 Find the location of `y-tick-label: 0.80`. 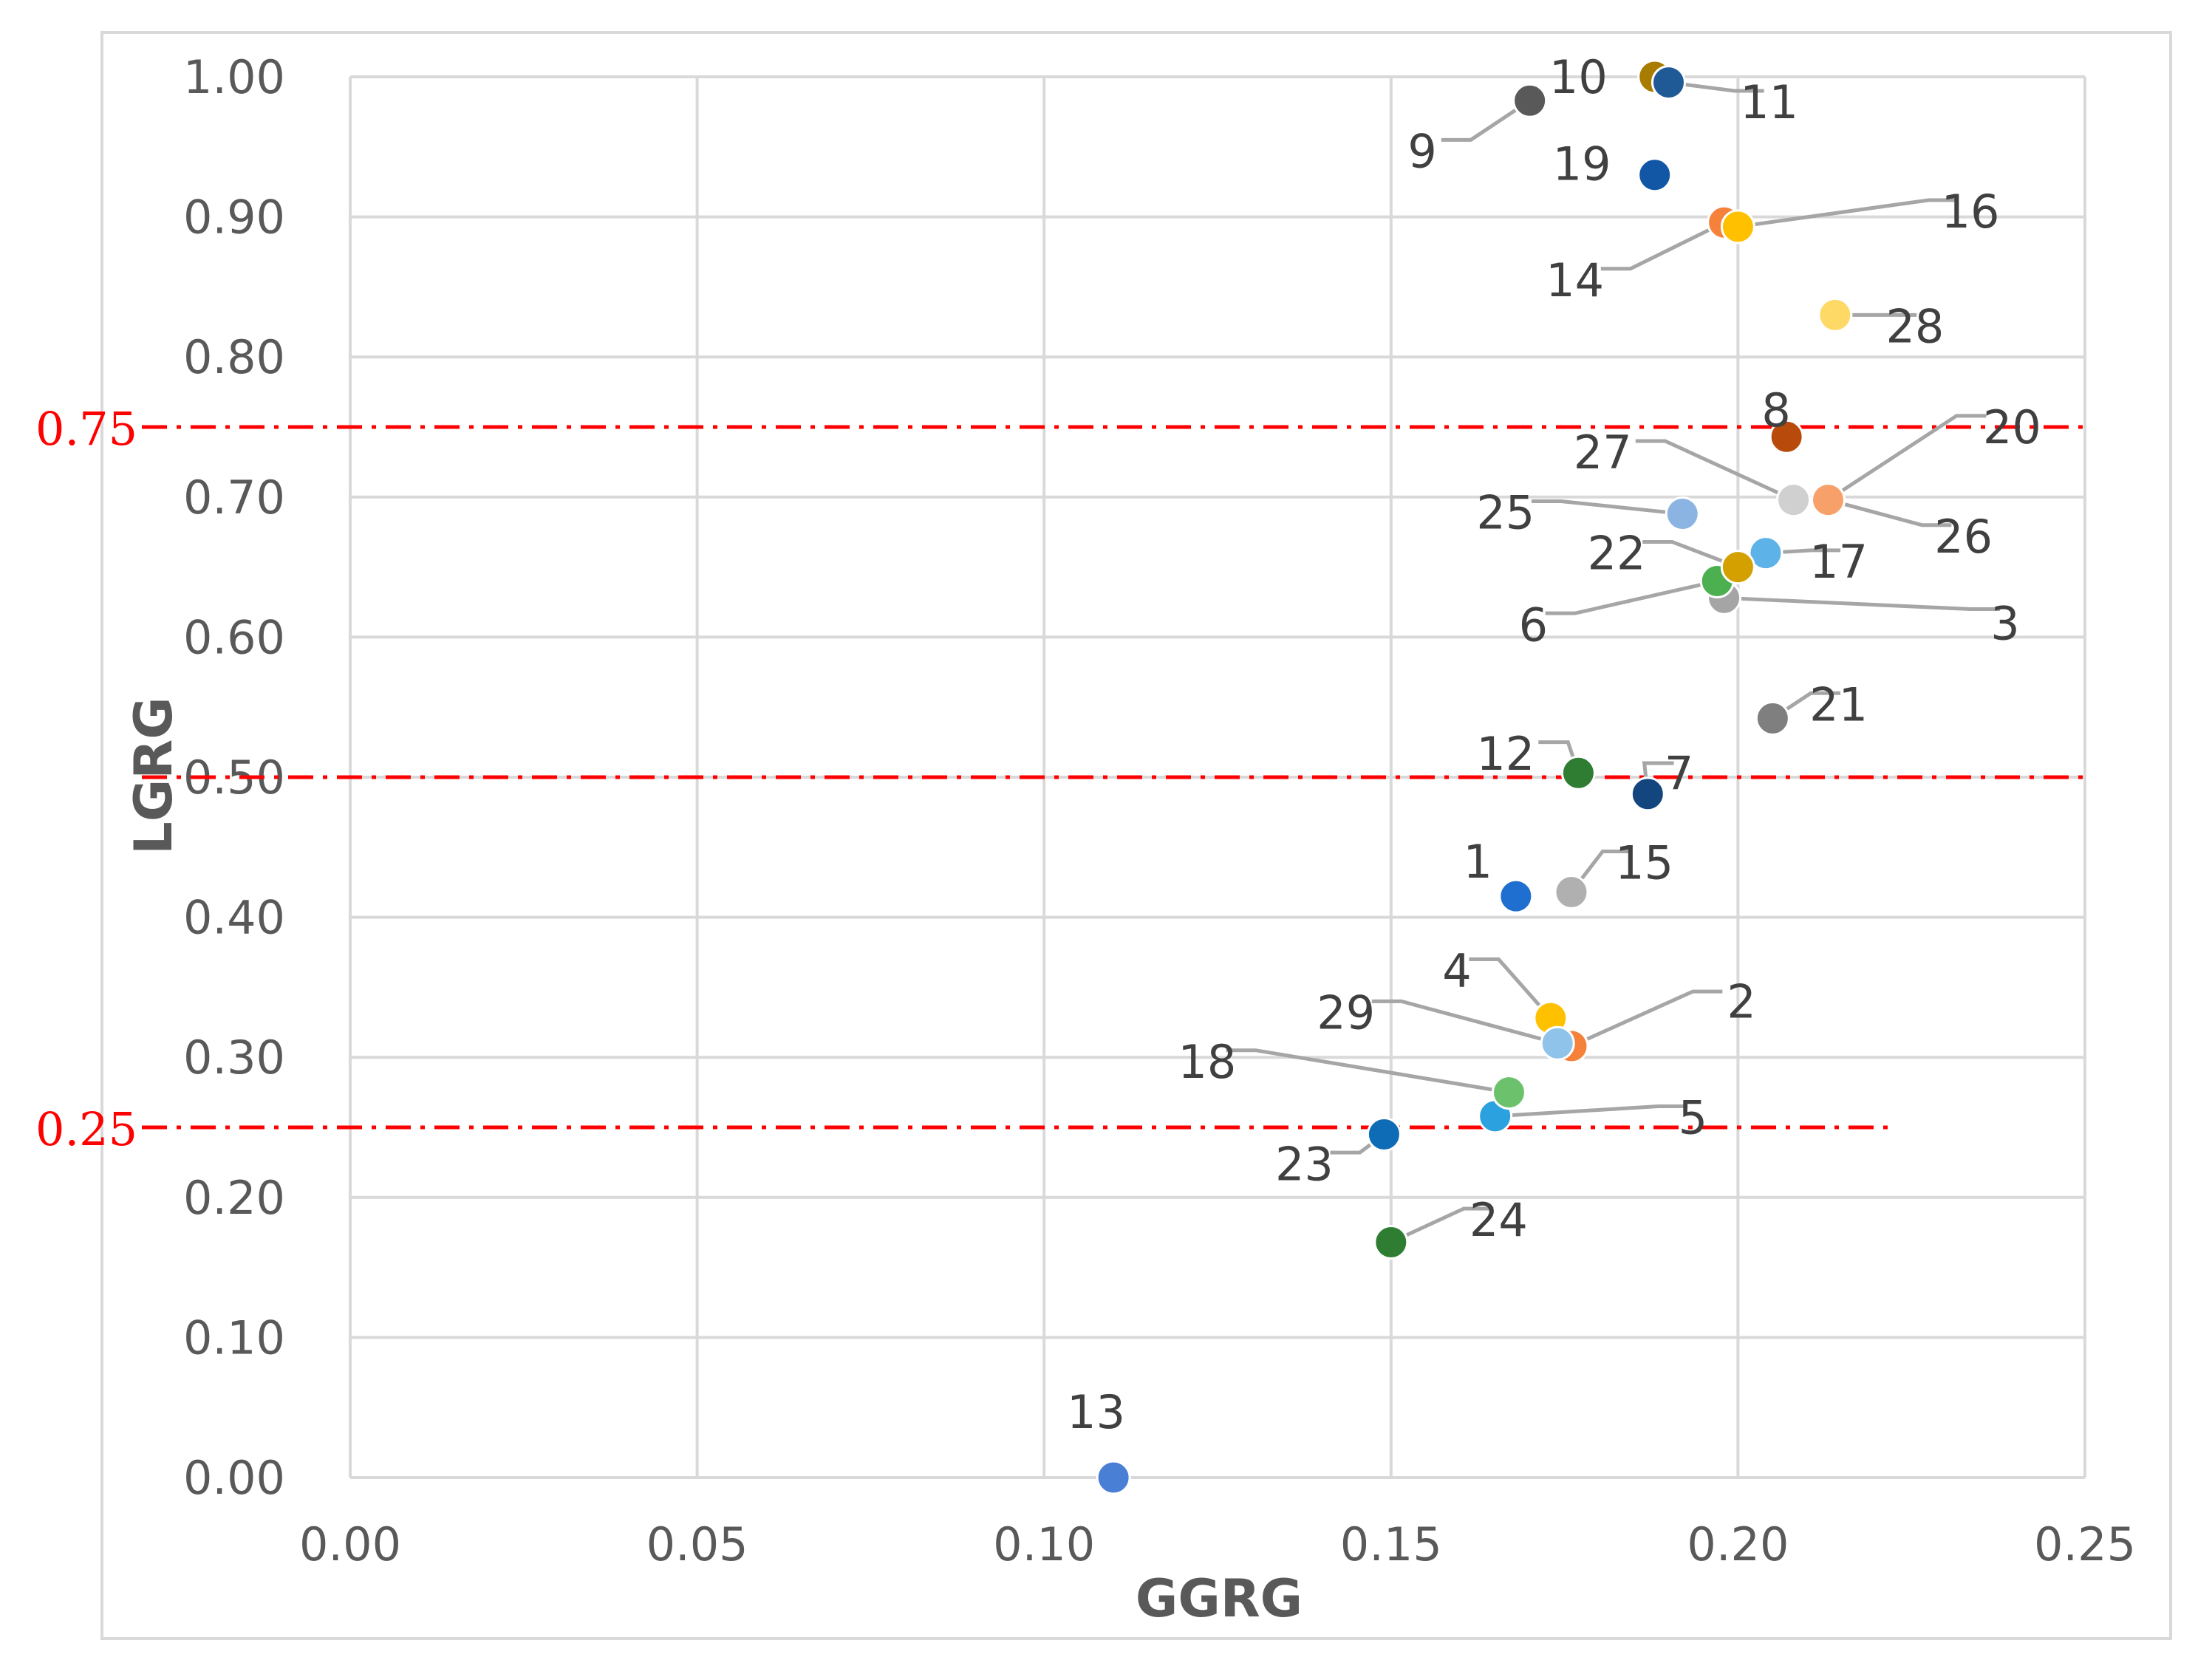

y-tick-label: 0.80 is located at coordinates (234, 357).